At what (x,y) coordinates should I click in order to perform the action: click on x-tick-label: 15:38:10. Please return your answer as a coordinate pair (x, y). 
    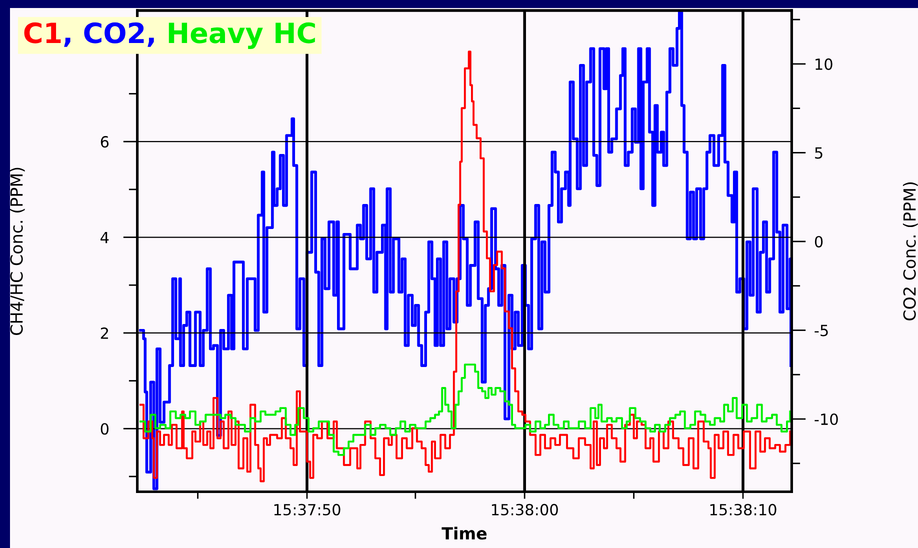
    Looking at the image, I should click on (743, 510).